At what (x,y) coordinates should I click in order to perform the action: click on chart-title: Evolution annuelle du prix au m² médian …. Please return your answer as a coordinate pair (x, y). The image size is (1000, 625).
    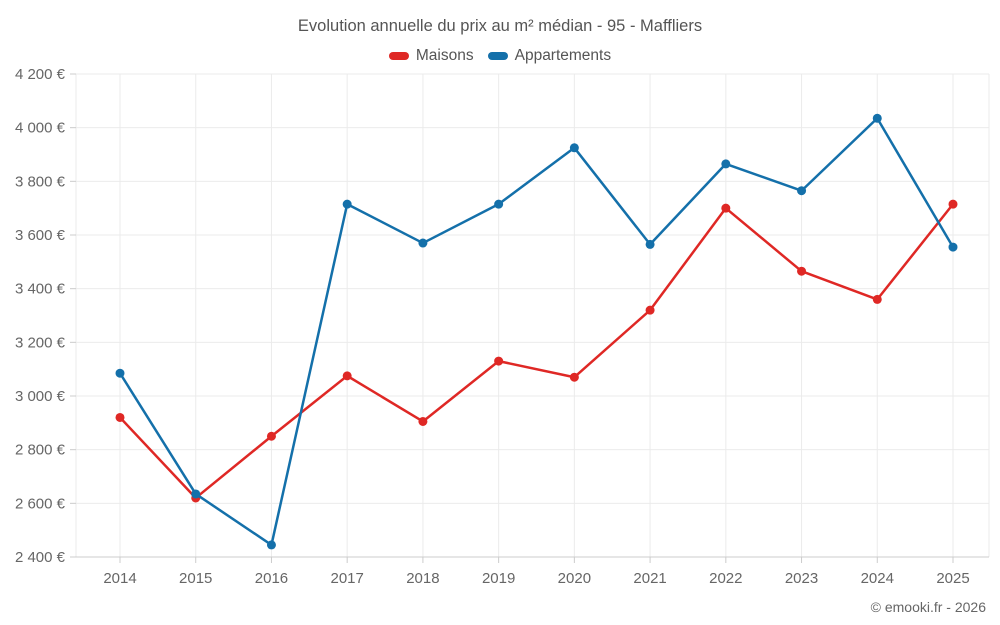
    Looking at the image, I should click on (500, 26).